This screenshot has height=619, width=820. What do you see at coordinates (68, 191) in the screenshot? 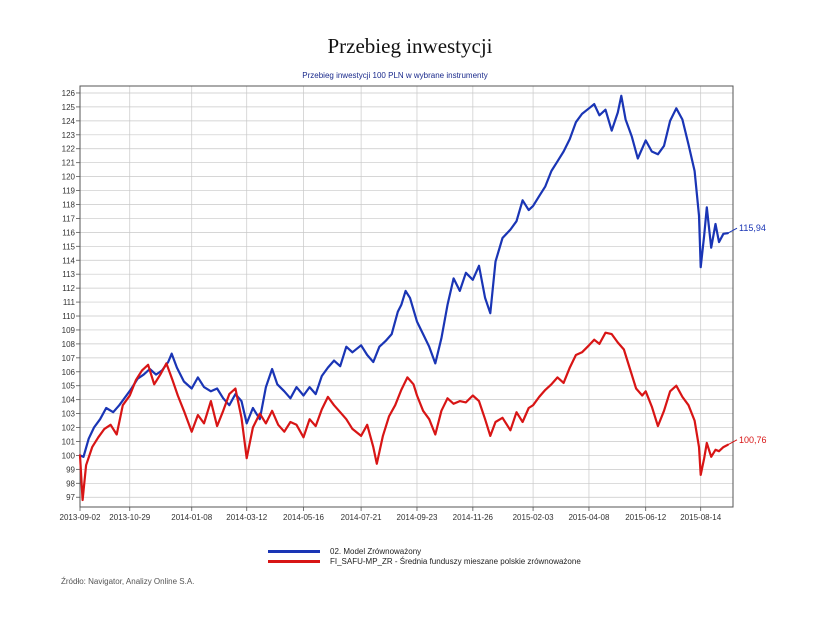
I see `y-tick-label: 119` at bounding box center [68, 191].